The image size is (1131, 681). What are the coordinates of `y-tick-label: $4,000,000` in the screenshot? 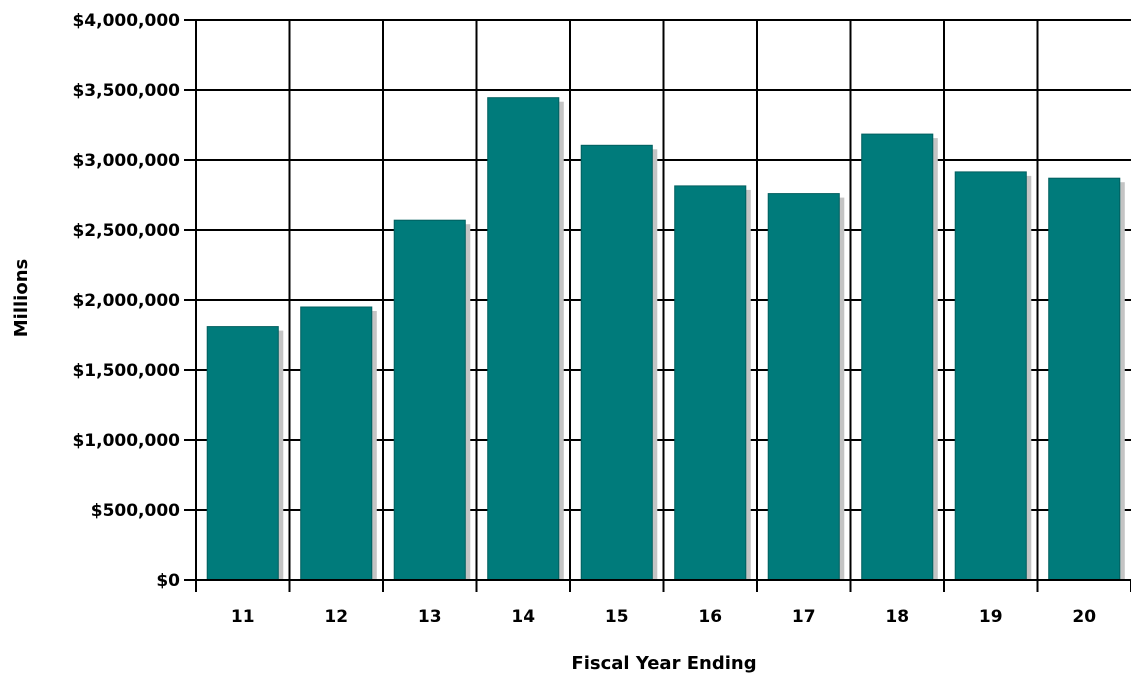 It's located at (126, 21).